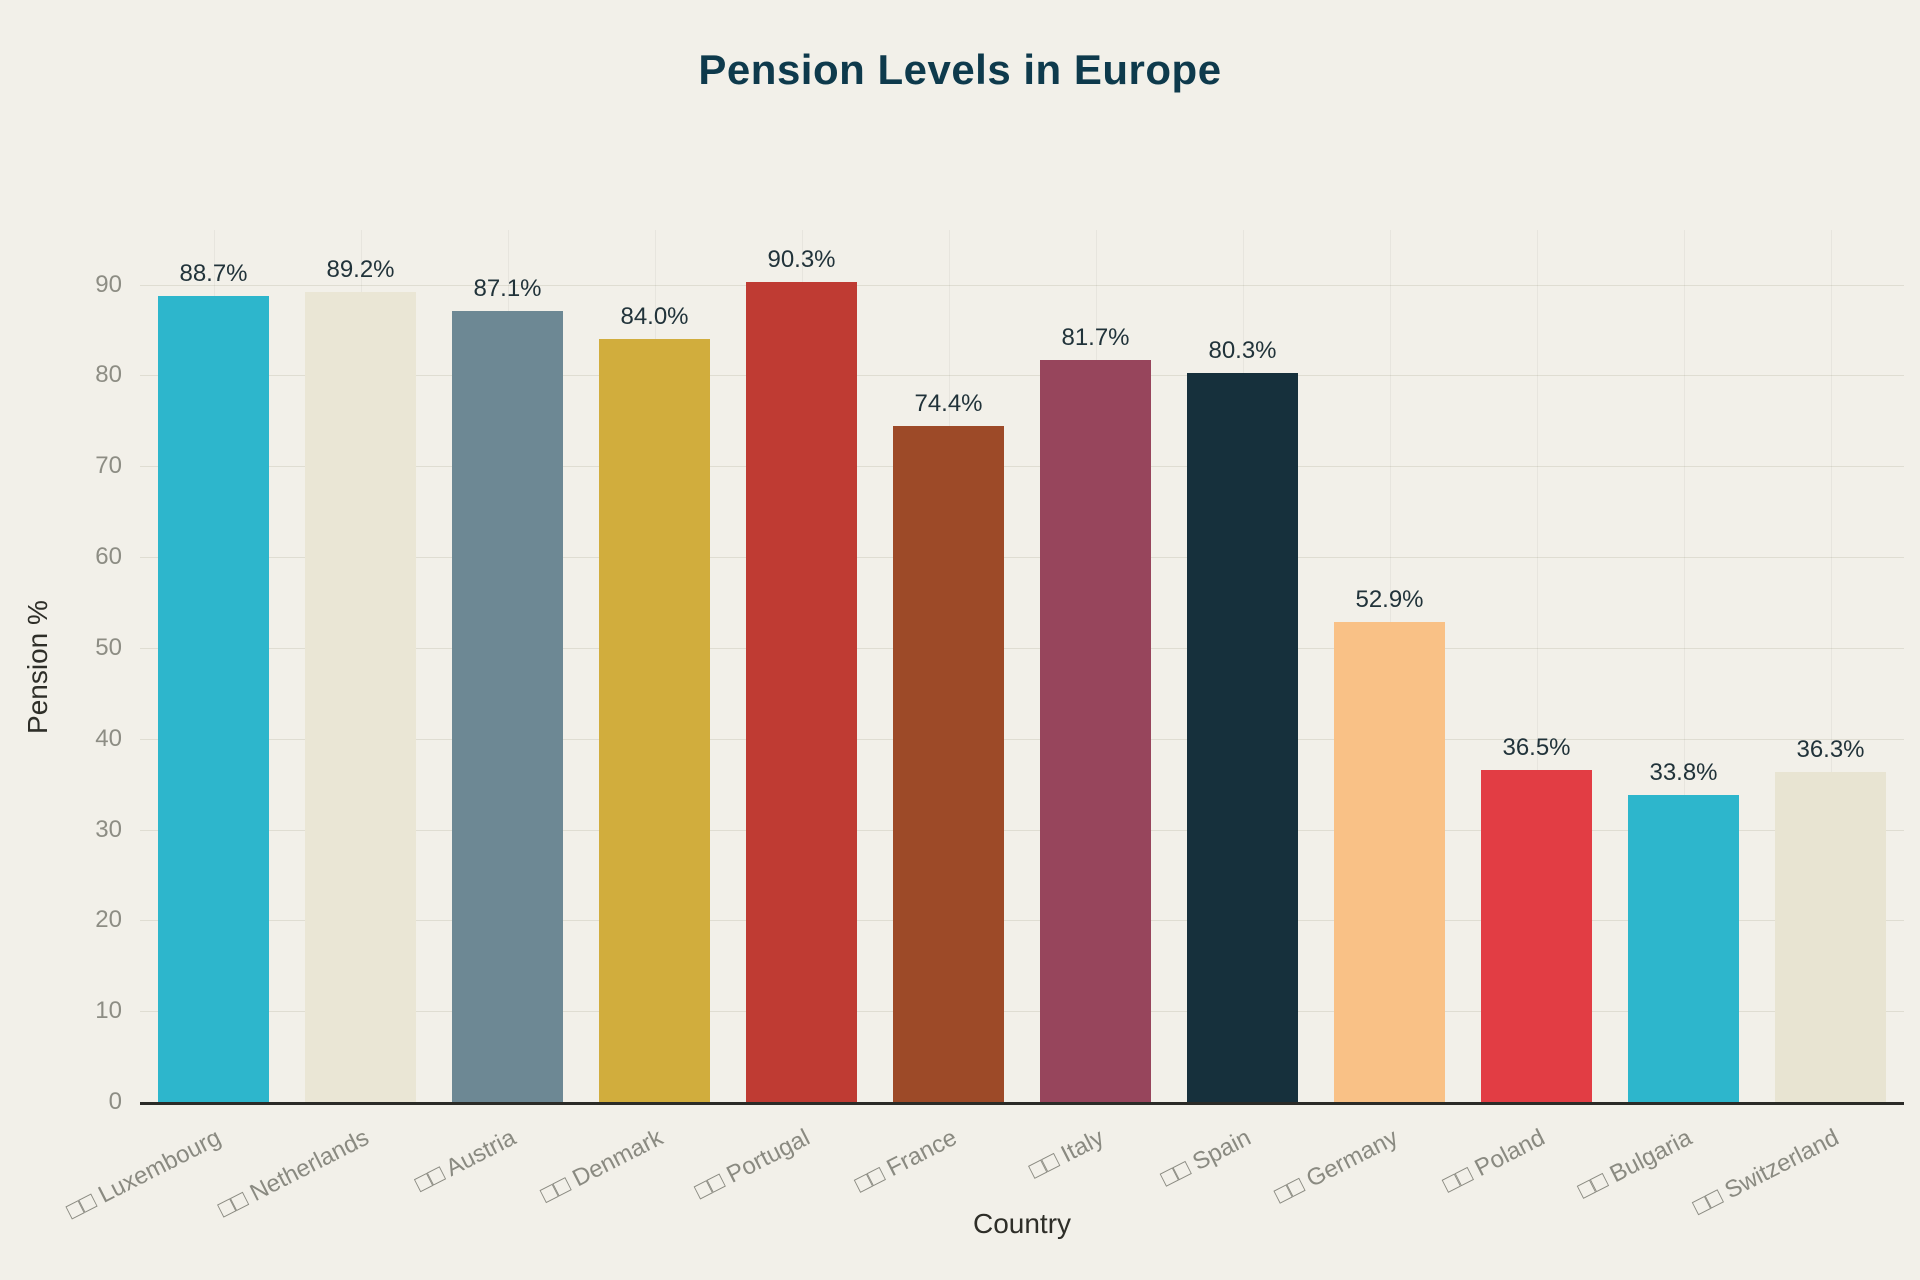  Describe the element at coordinates (108, 647) in the screenshot. I see `y-tick-label: 50` at that location.